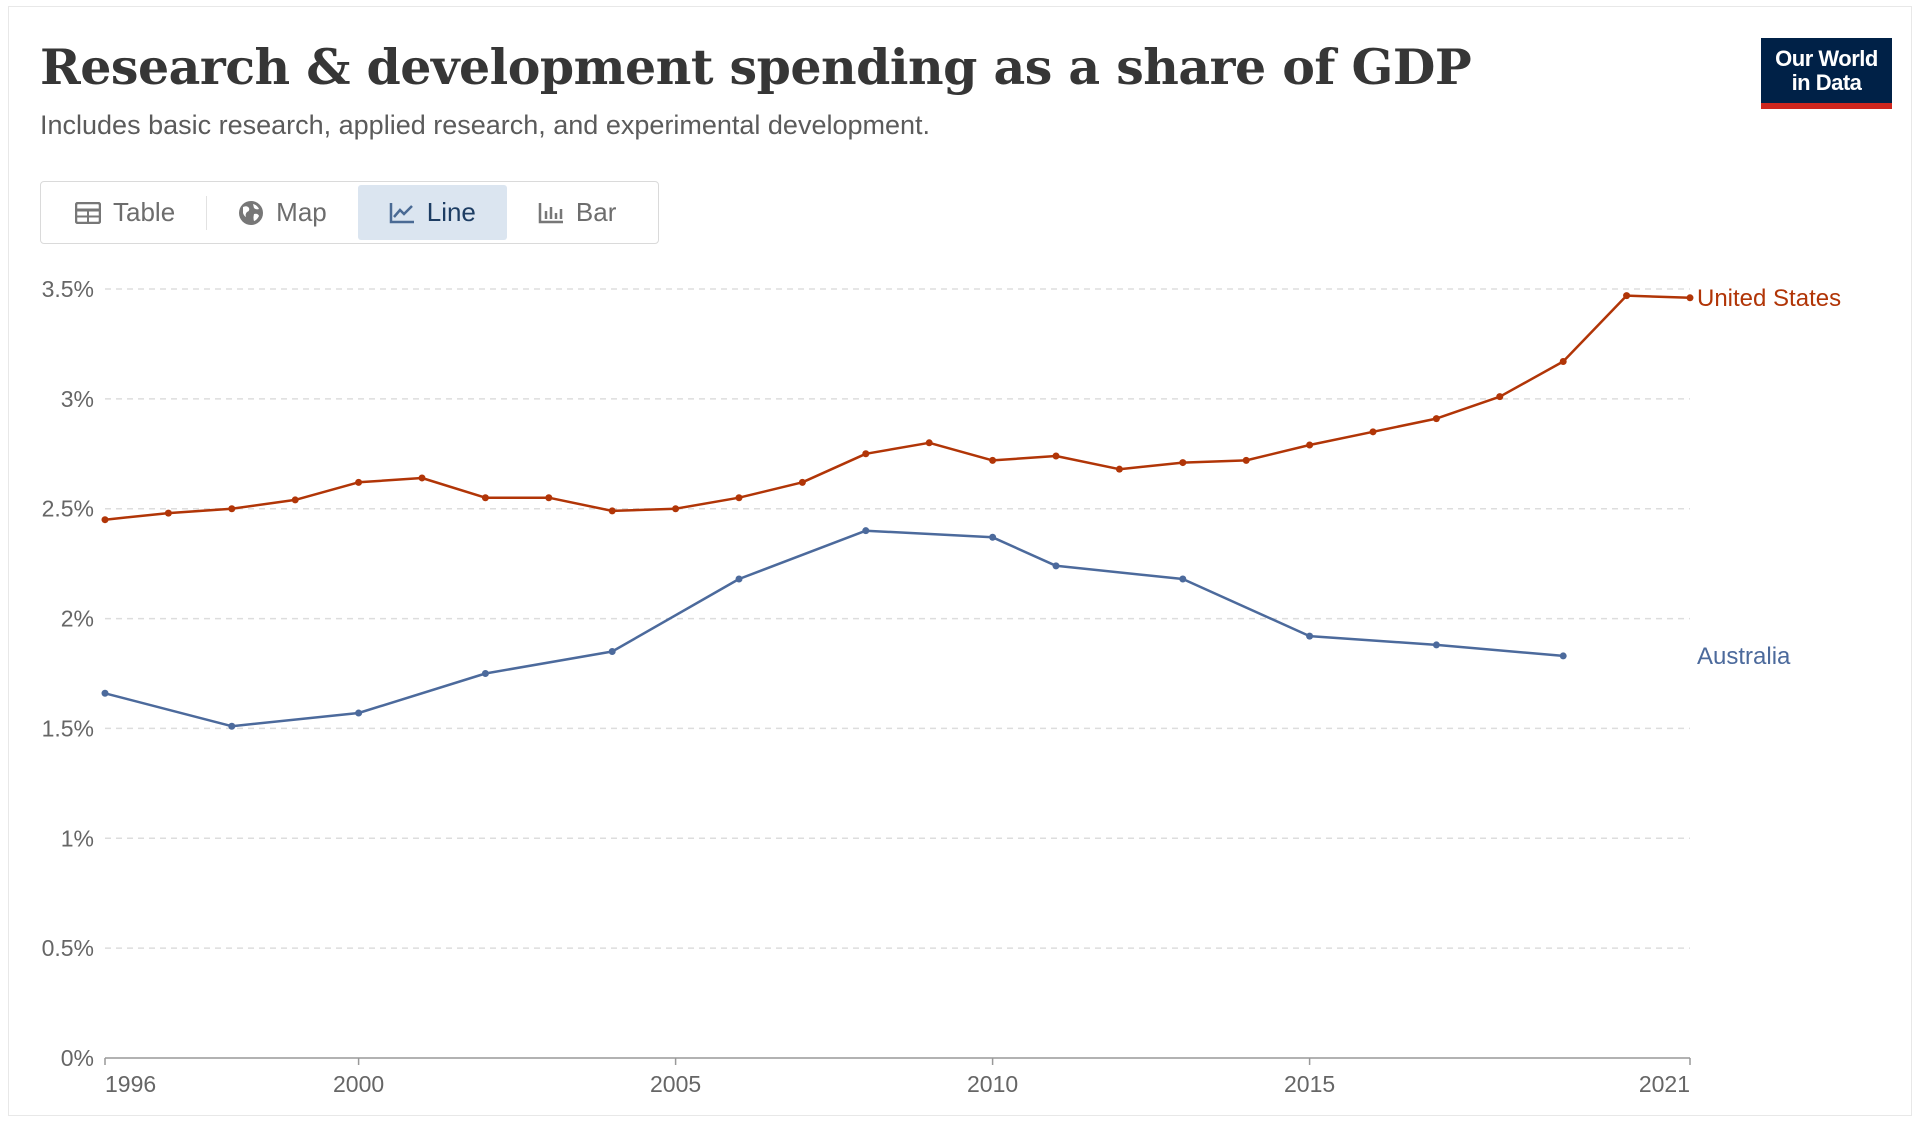  What do you see at coordinates (77, 619) in the screenshot?
I see `y-tick-label: 2%` at bounding box center [77, 619].